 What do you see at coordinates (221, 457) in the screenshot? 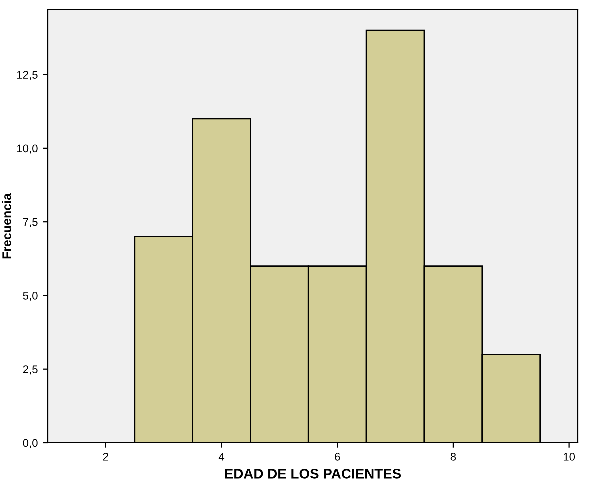
I see `x-tick-label: 4` at bounding box center [221, 457].